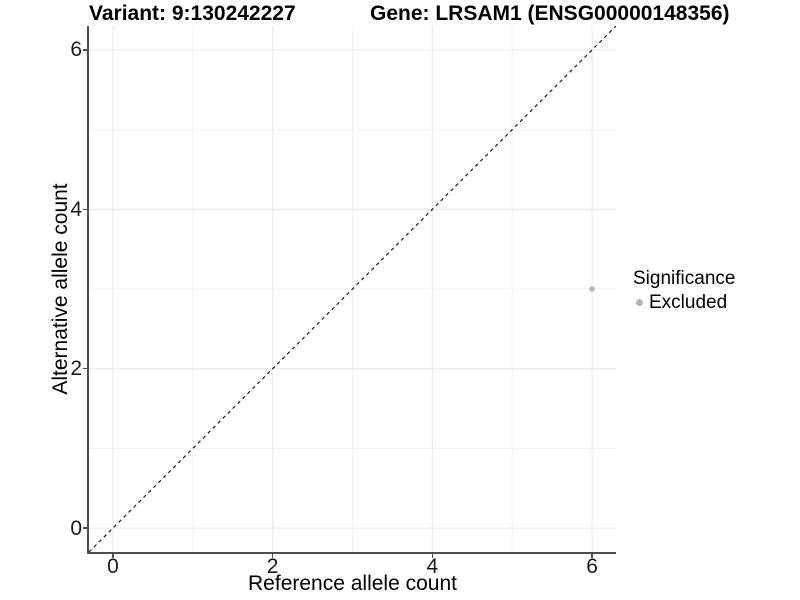 Image resolution: width=800 pixels, height=600 pixels. What do you see at coordinates (76, 528) in the screenshot?
I see `y-tick-label: 0` at bounding box center [76, 528].